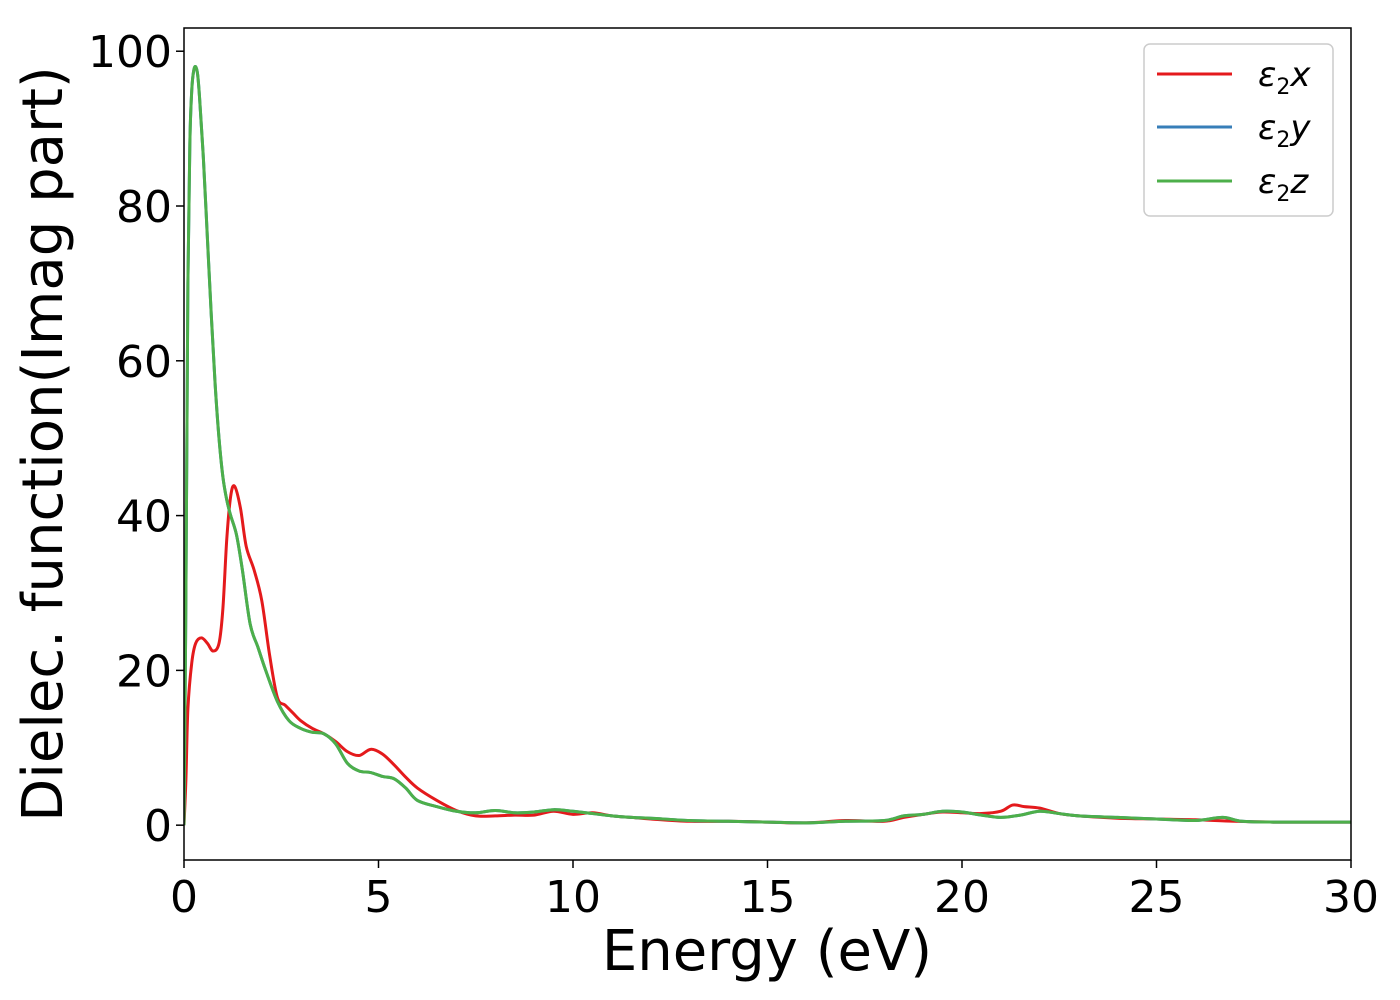 Image resolution: width=1400 pixels, height=1000 pixels. I want to click on legend-label-y: ε2y, so click(1284, 130).